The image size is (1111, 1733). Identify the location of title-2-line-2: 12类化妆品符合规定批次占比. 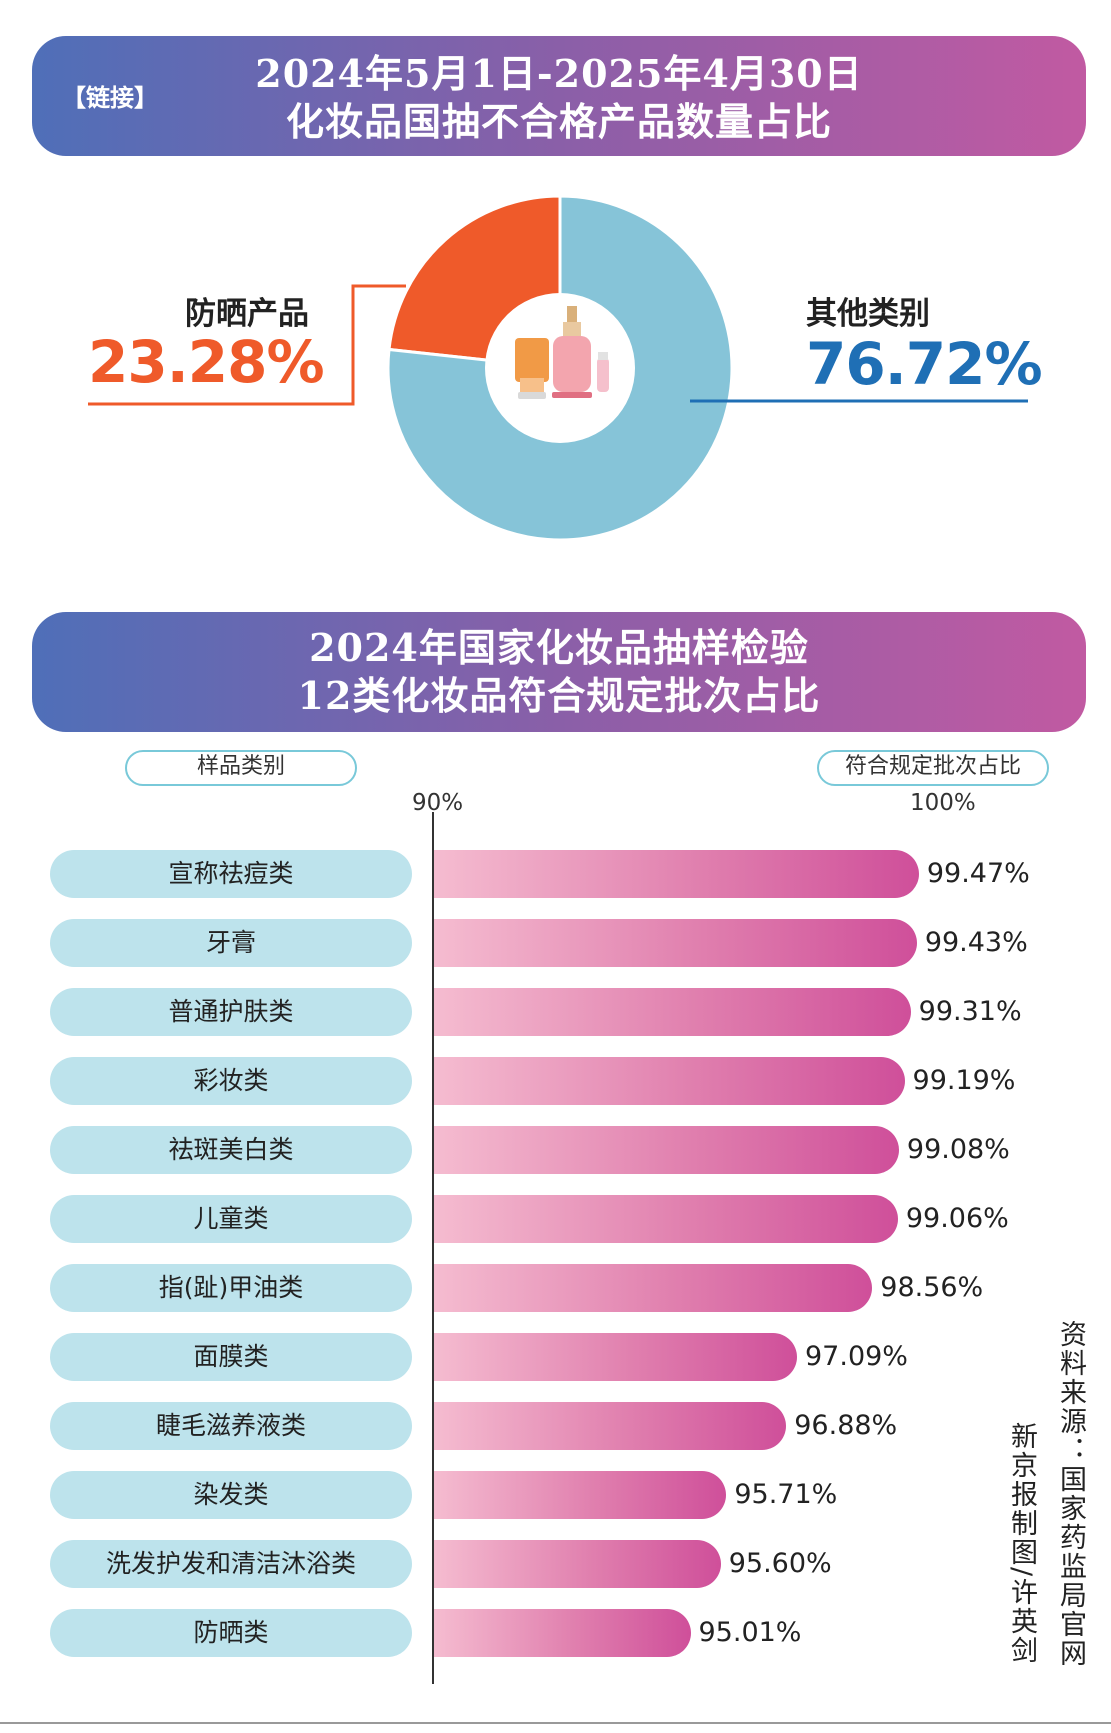
(559, 695).